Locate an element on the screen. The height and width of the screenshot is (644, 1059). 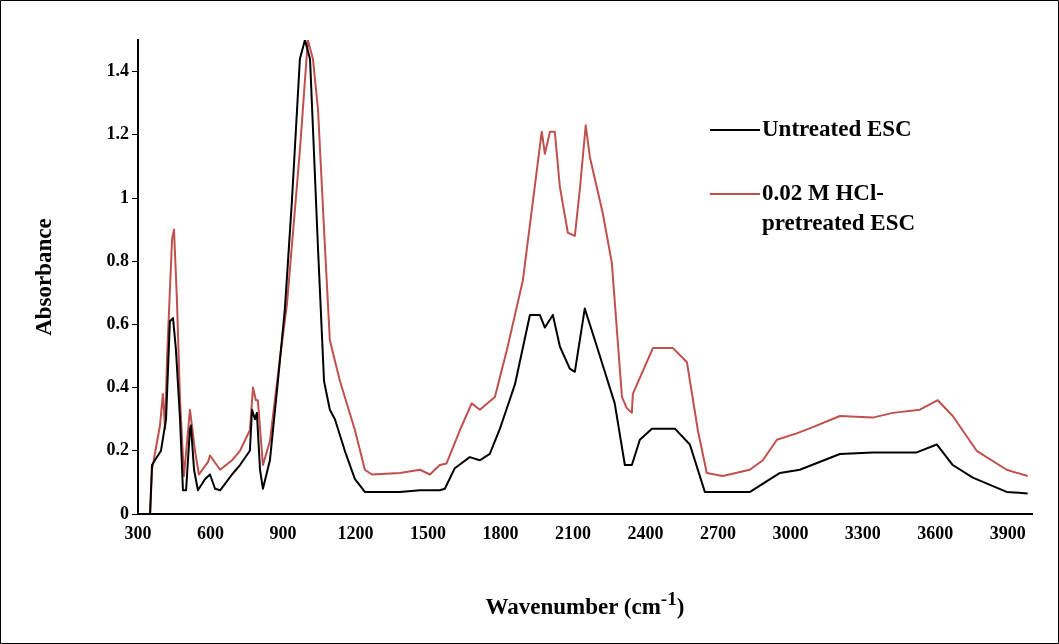
x-tick-label: 2700 is located at coordinates (717, 533).